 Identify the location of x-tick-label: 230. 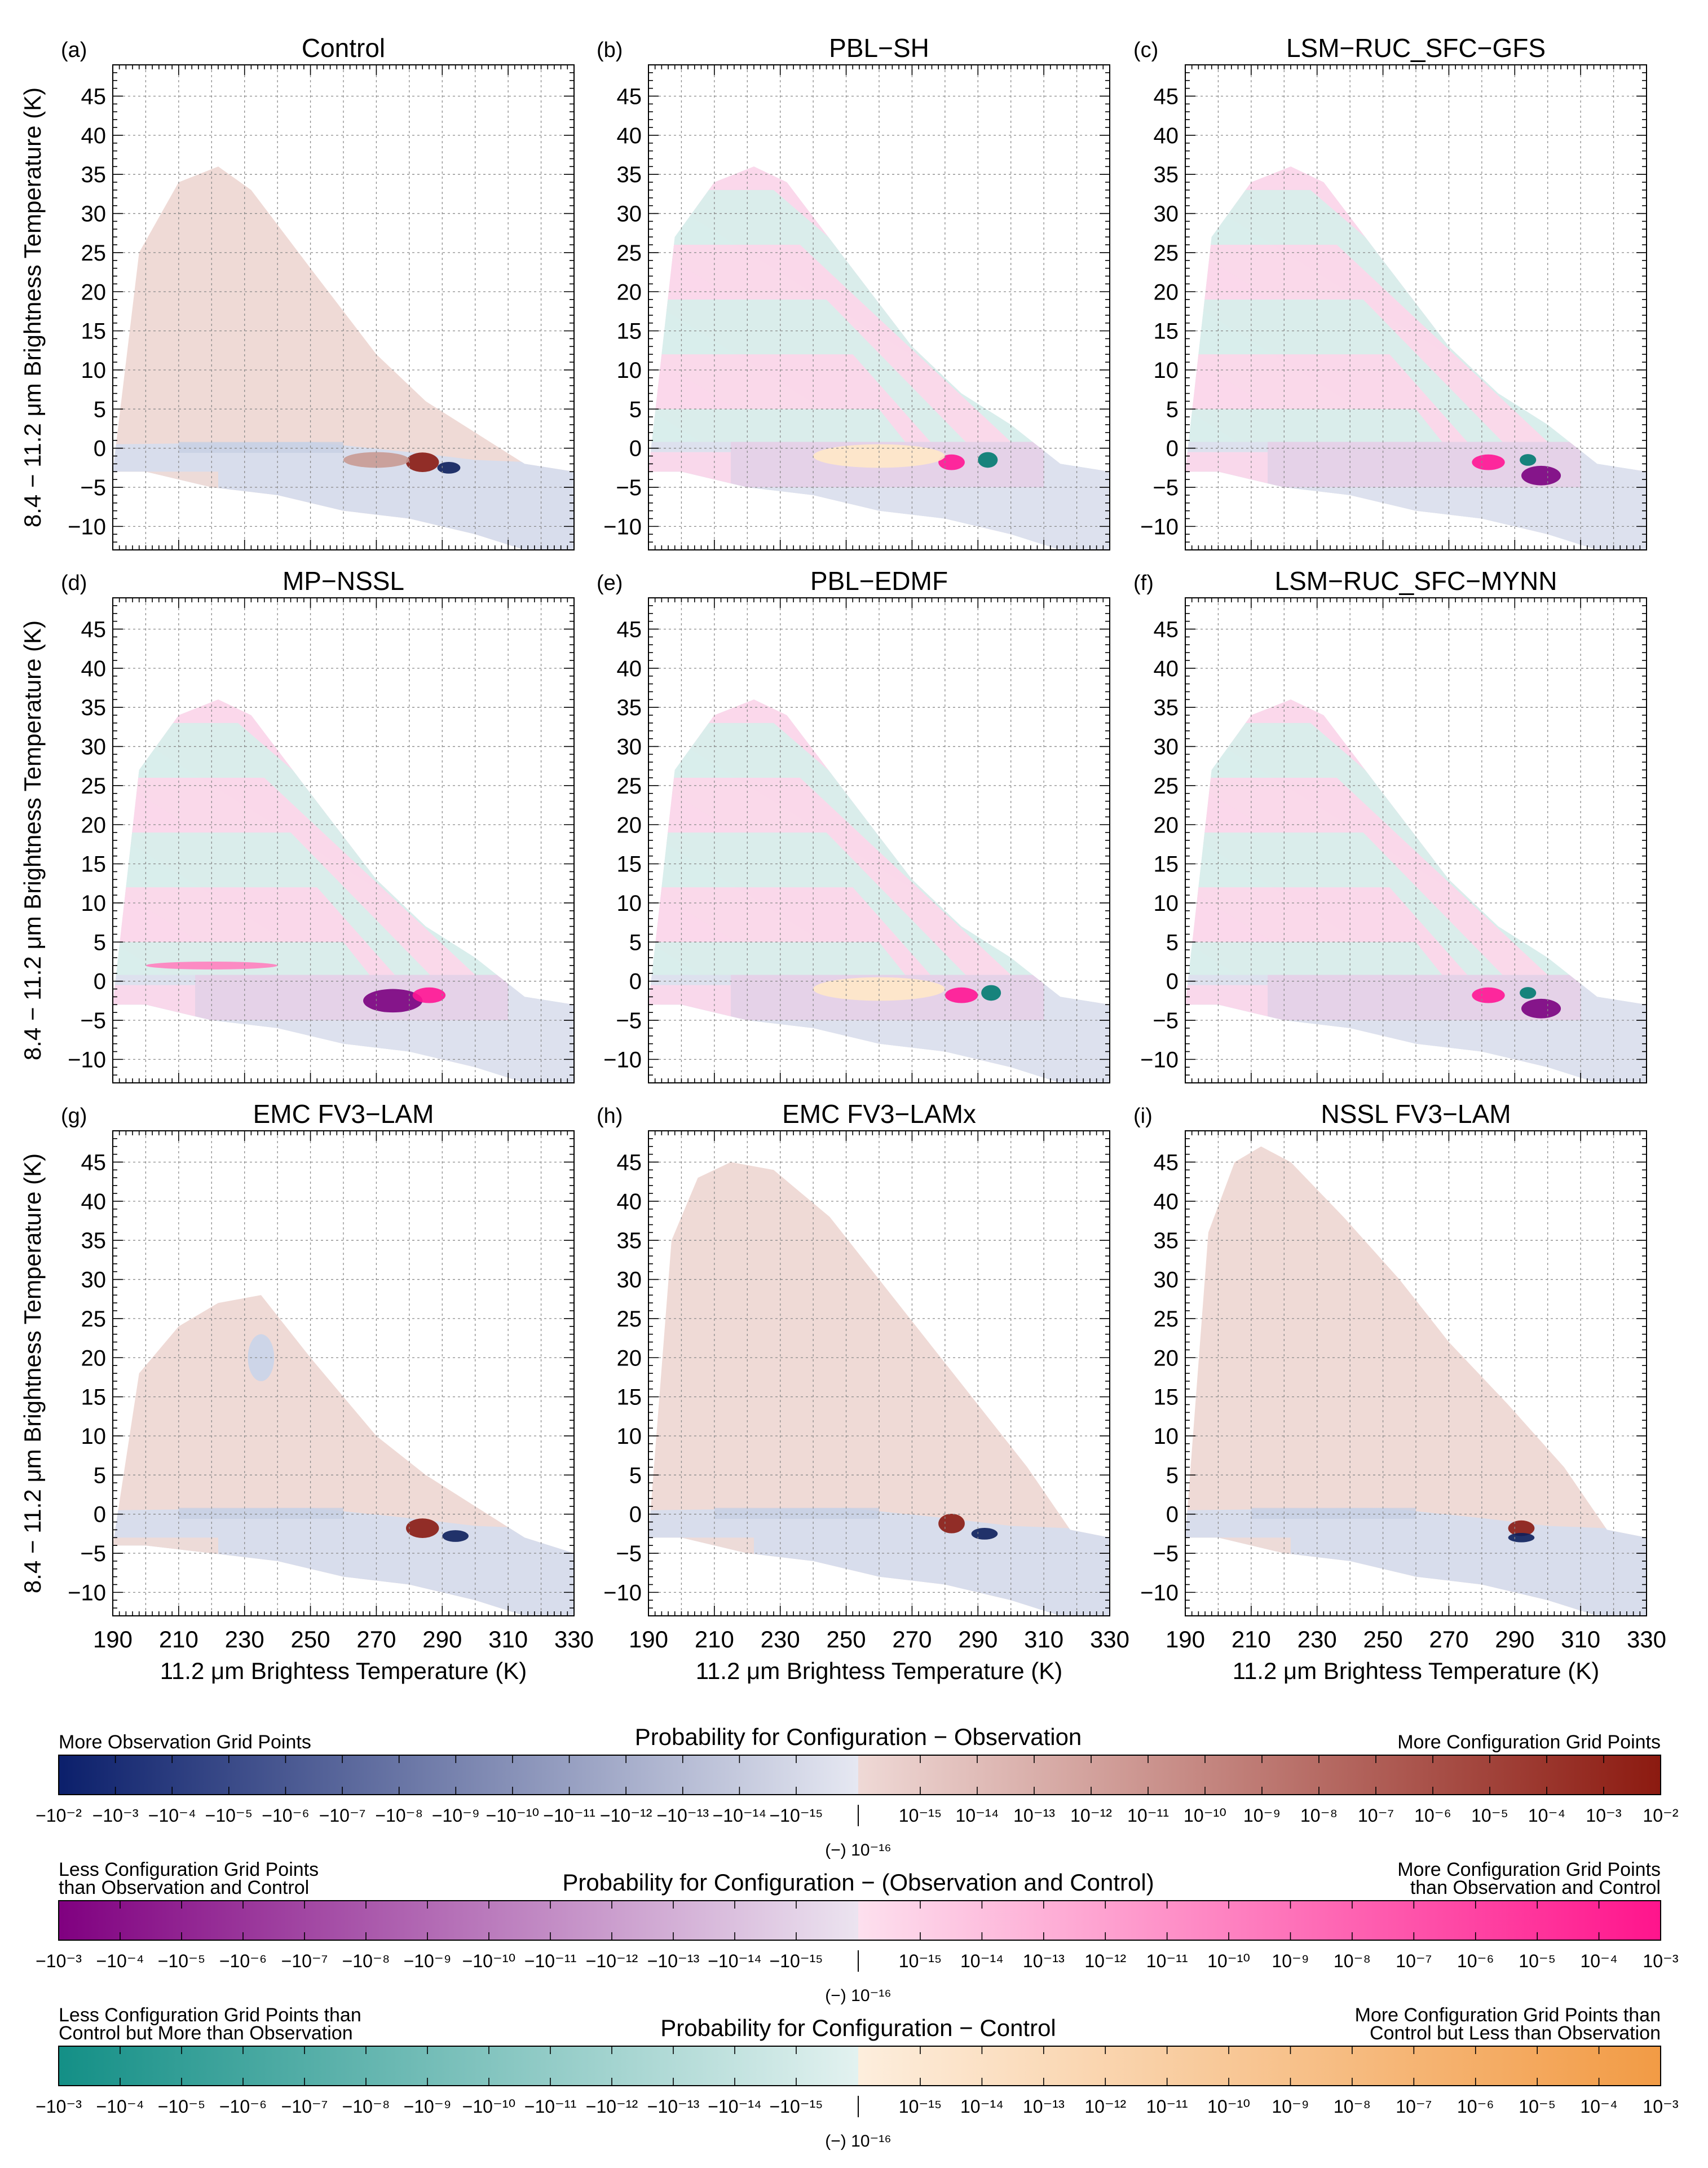
(1317, 1639).